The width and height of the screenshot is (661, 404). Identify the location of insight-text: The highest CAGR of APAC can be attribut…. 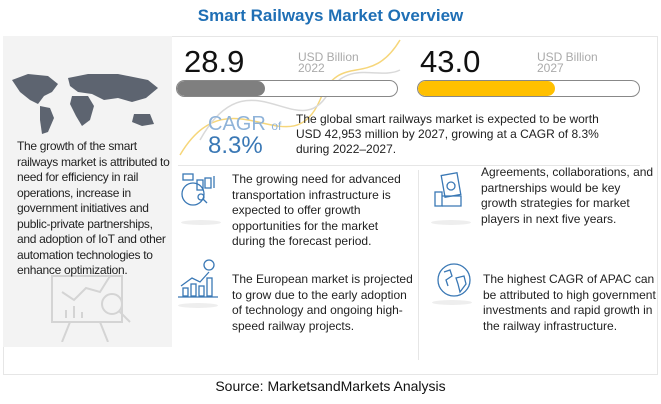
(569, 302).